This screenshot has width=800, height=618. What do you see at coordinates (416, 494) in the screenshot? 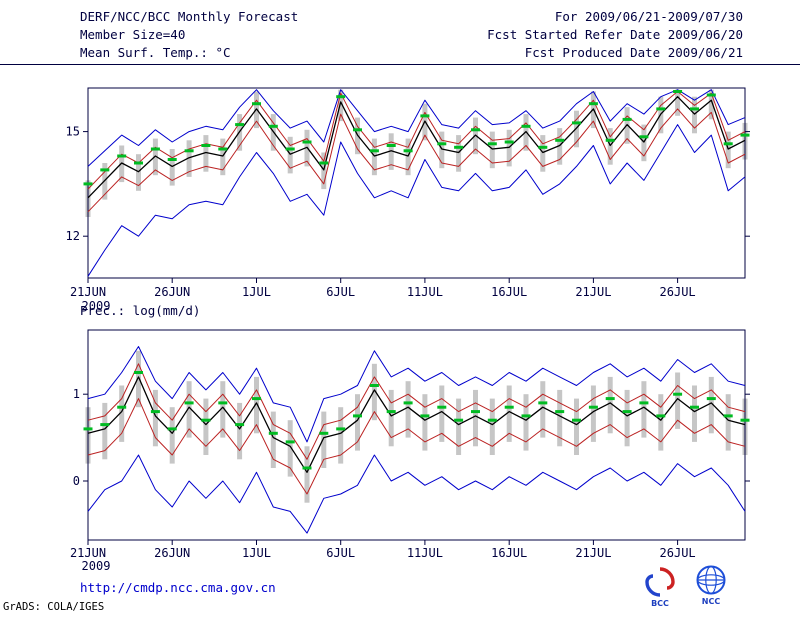
I see `ensemble-min-line` at bounding box center [416, 494].